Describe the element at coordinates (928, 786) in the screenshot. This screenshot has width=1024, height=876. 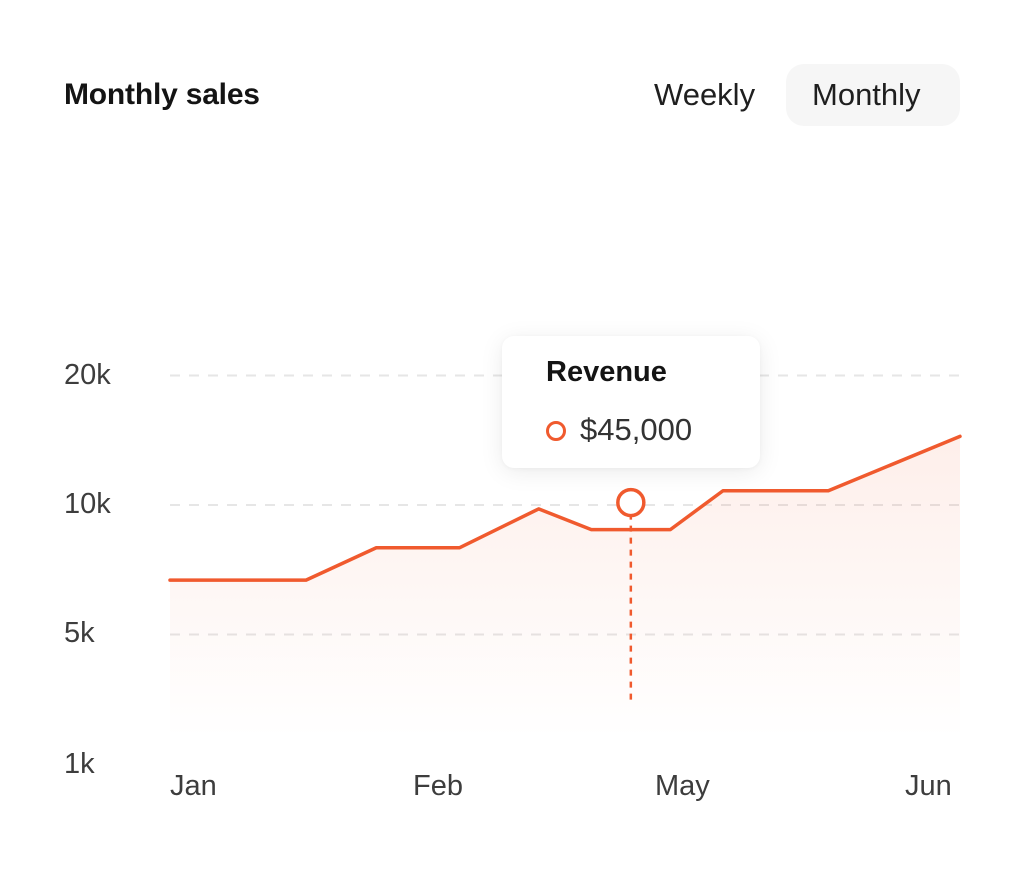
I see `x-tick-label-jun: Jun` at that location.